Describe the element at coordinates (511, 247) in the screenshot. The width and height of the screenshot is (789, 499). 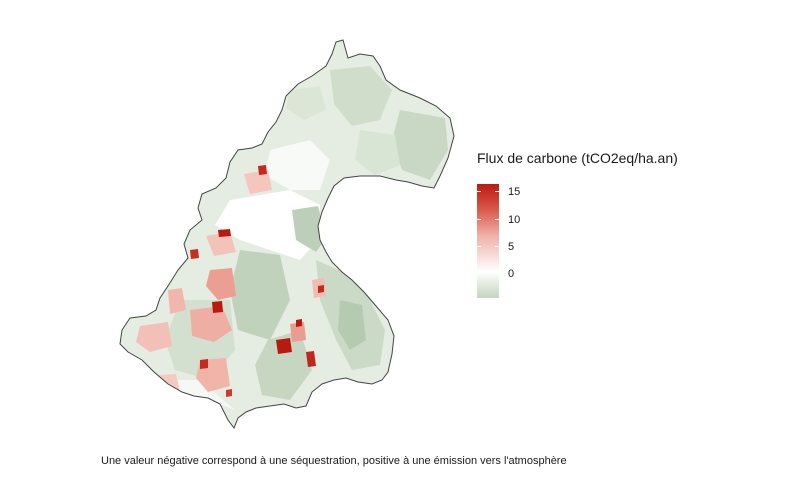
I see `legend-tick-label: 5` at that location.